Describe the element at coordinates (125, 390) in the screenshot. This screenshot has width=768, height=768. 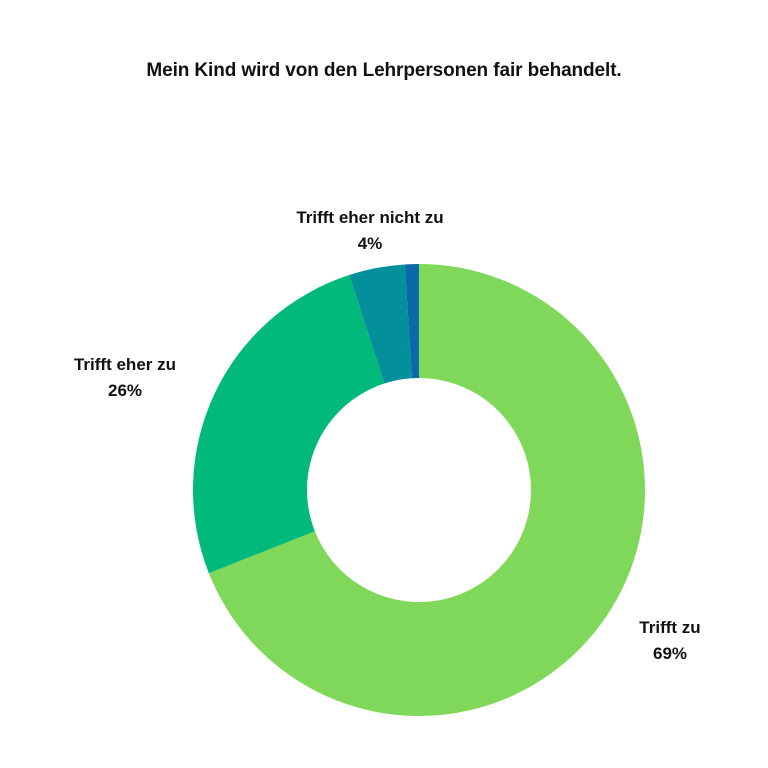
I see `label-trifft-eher-zu-value: 26%` at that location.